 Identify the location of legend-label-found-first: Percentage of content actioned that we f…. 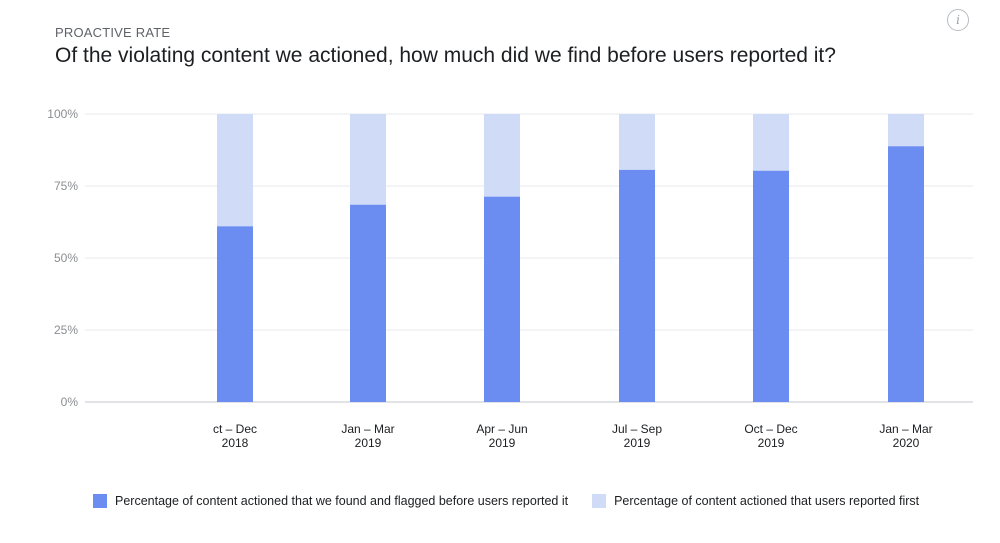
(342, 501).